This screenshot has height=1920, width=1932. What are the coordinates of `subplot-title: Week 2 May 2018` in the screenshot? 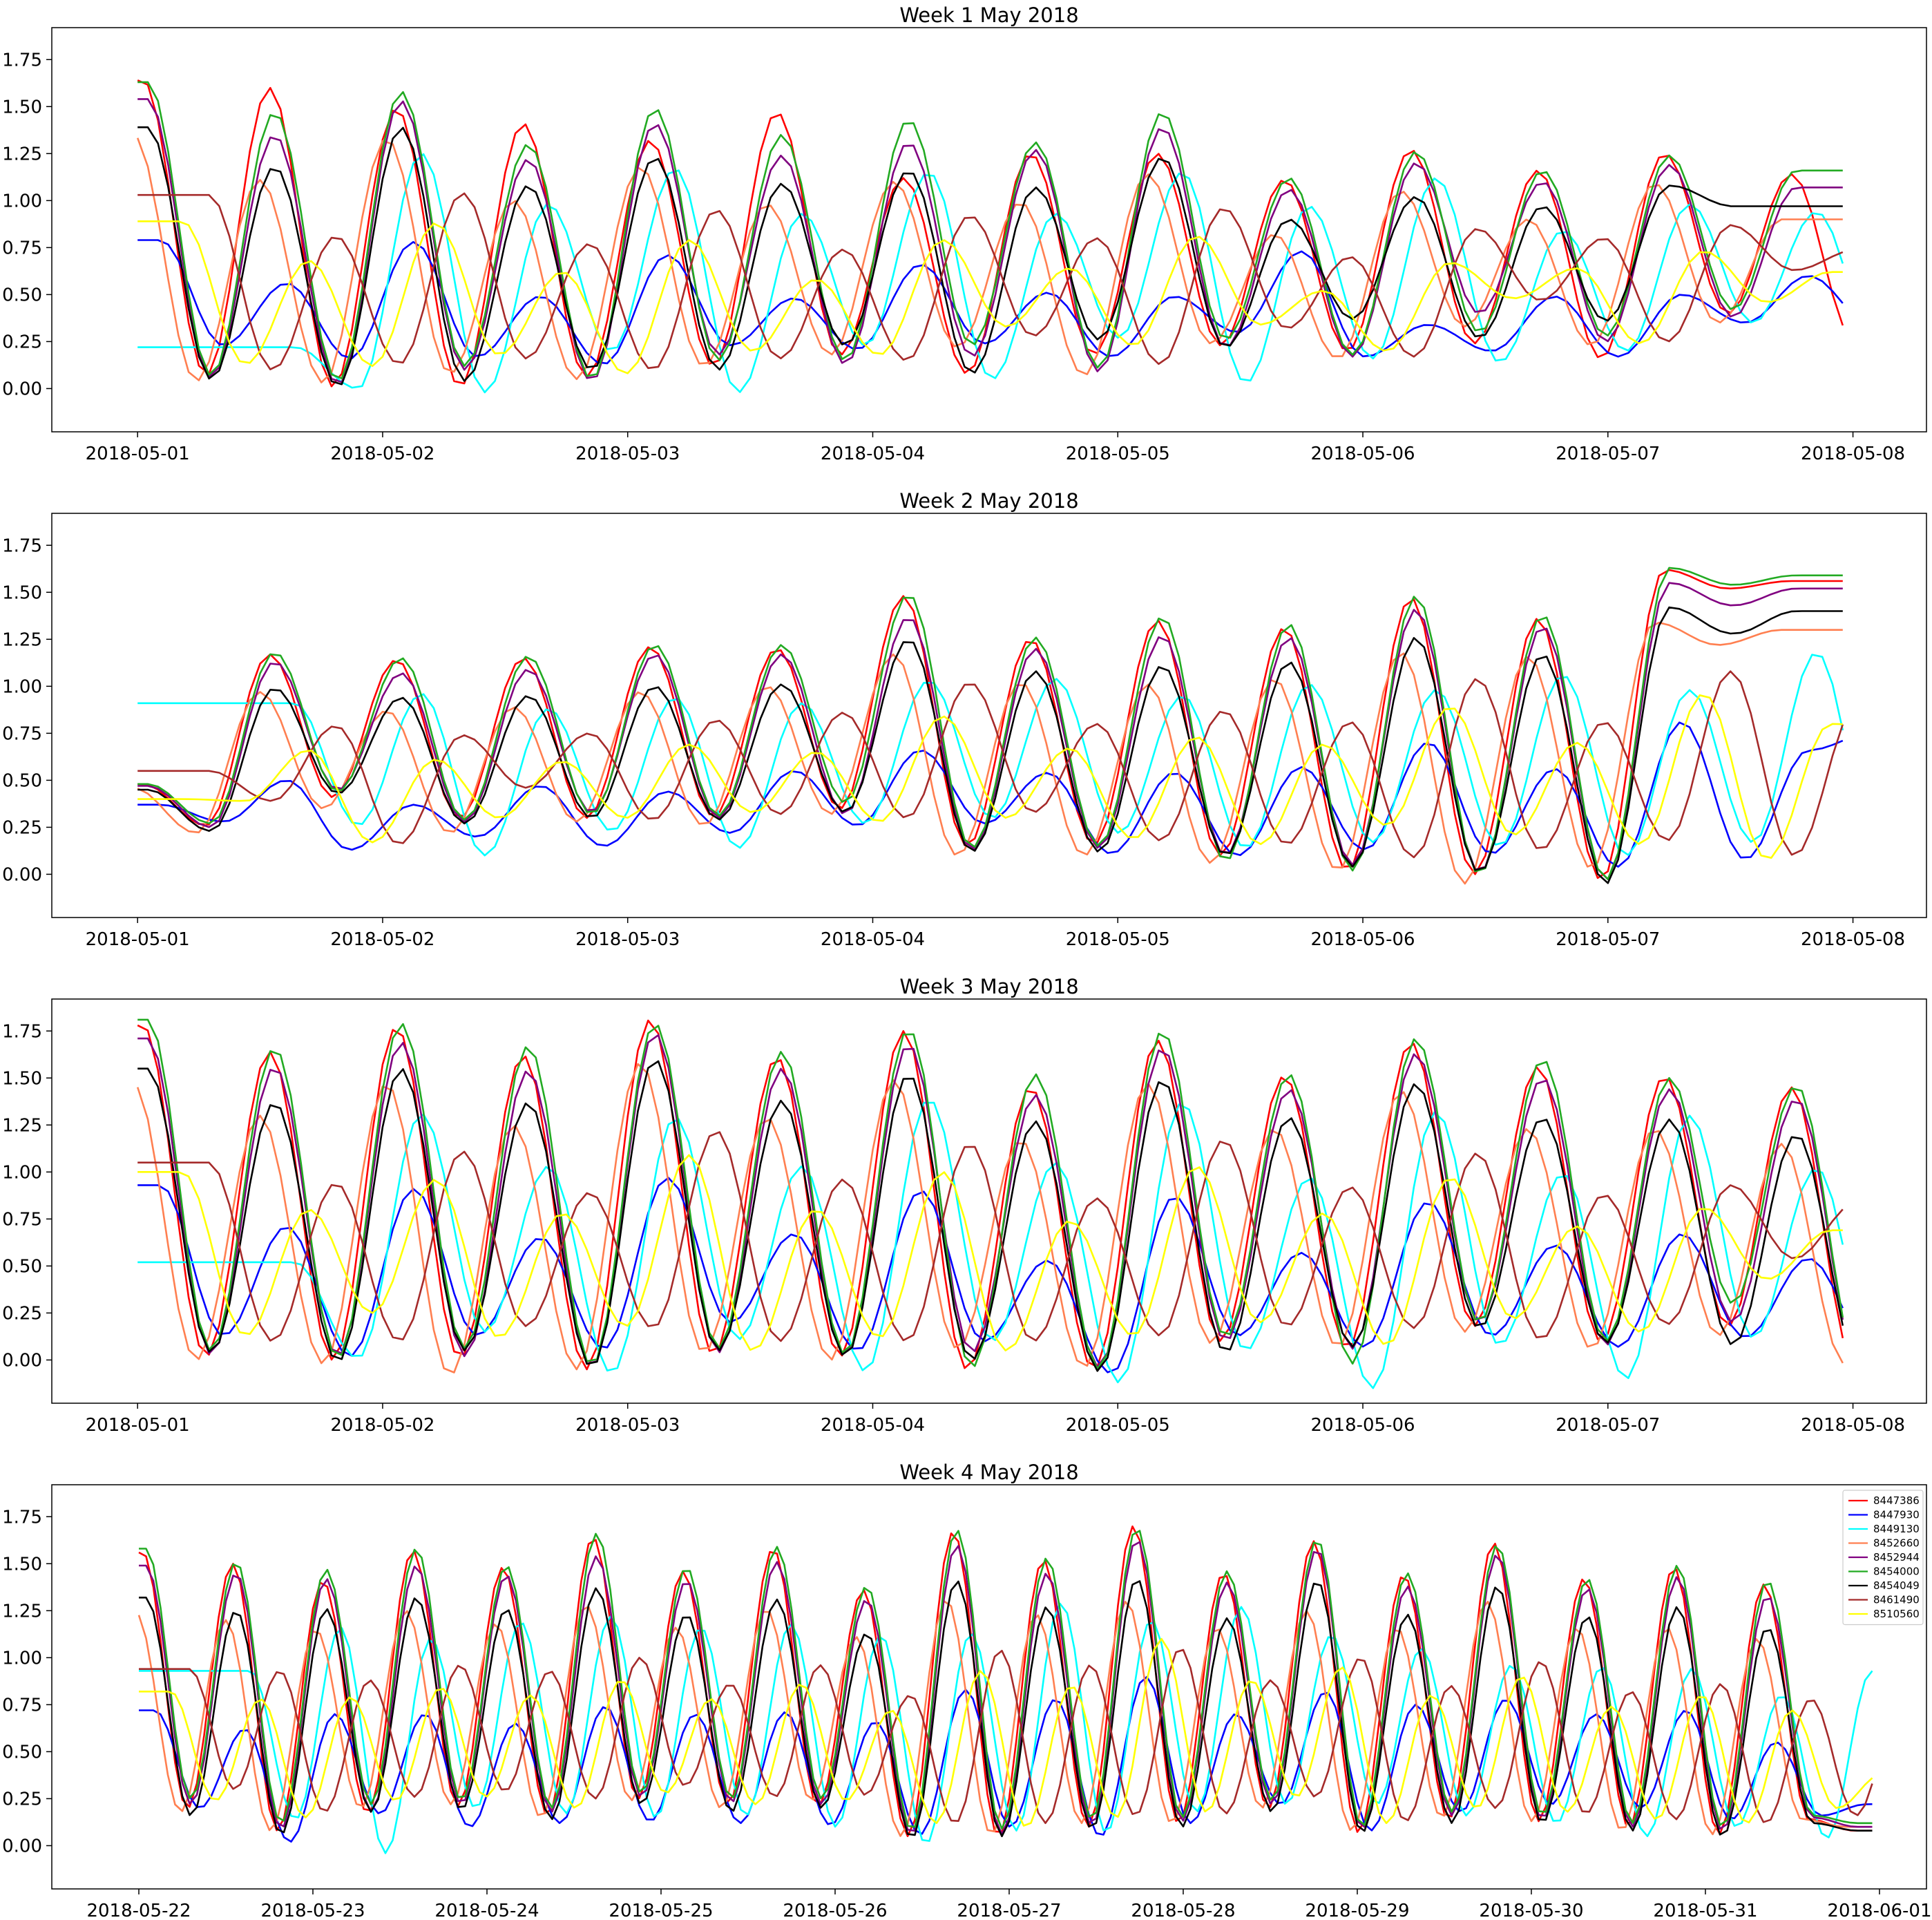 It's located at (988, 501).